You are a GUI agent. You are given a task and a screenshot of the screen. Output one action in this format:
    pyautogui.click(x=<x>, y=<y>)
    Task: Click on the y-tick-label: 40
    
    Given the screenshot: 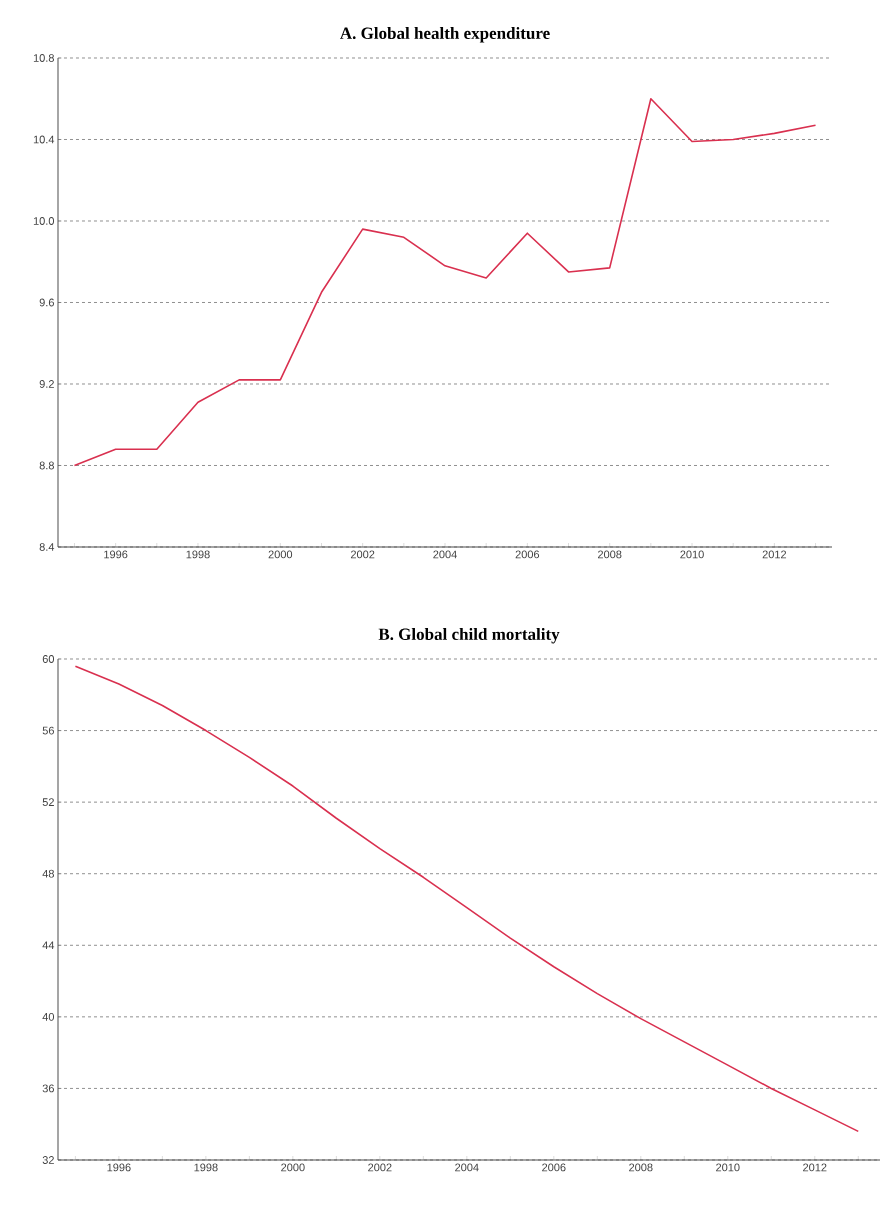 What is the action you would take?
    pyautogui.click(x=48, y=1016)
    